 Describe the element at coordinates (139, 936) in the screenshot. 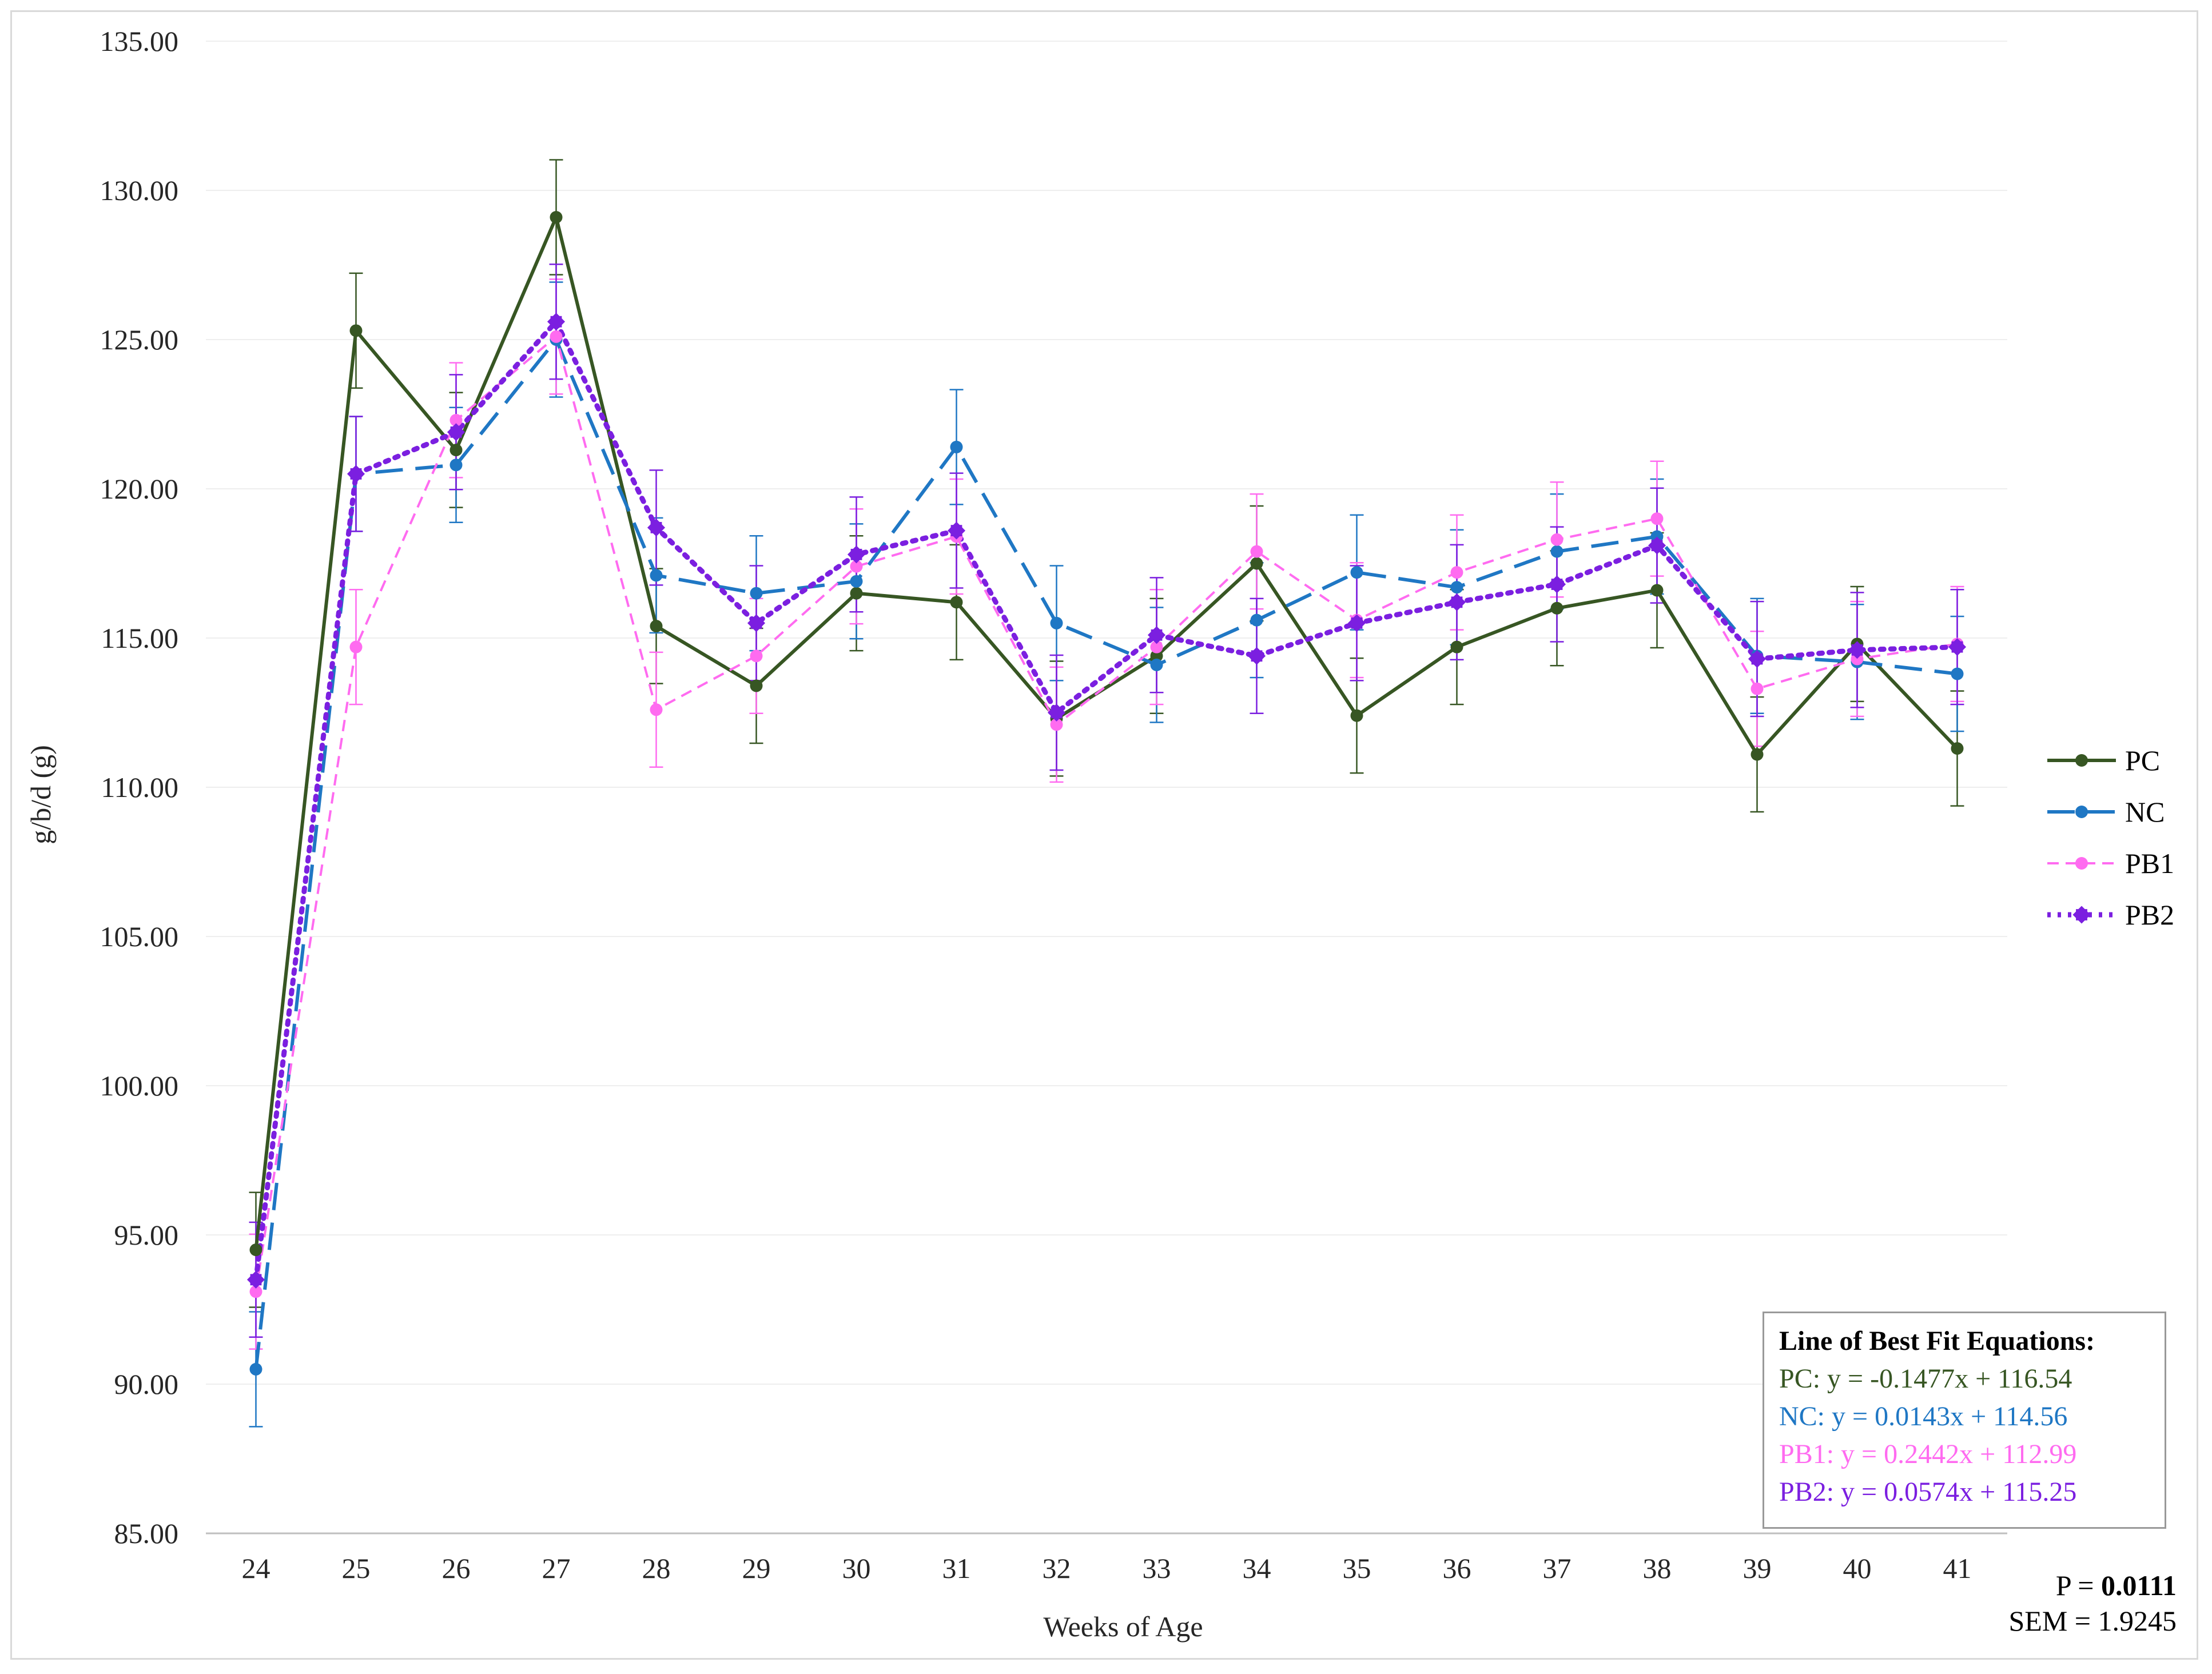

I see `y-tick-label: 105.00` at that location.